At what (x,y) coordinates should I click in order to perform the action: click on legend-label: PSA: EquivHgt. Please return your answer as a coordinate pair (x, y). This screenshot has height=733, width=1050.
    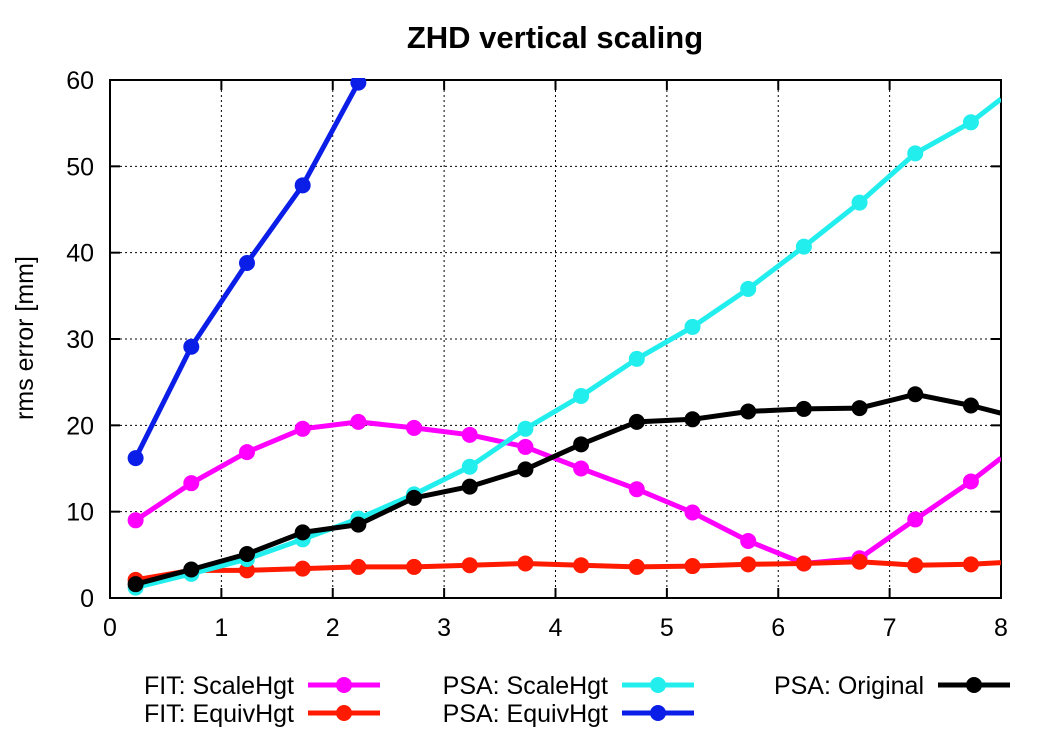
    Looking at the image, I should click on (525, 714).